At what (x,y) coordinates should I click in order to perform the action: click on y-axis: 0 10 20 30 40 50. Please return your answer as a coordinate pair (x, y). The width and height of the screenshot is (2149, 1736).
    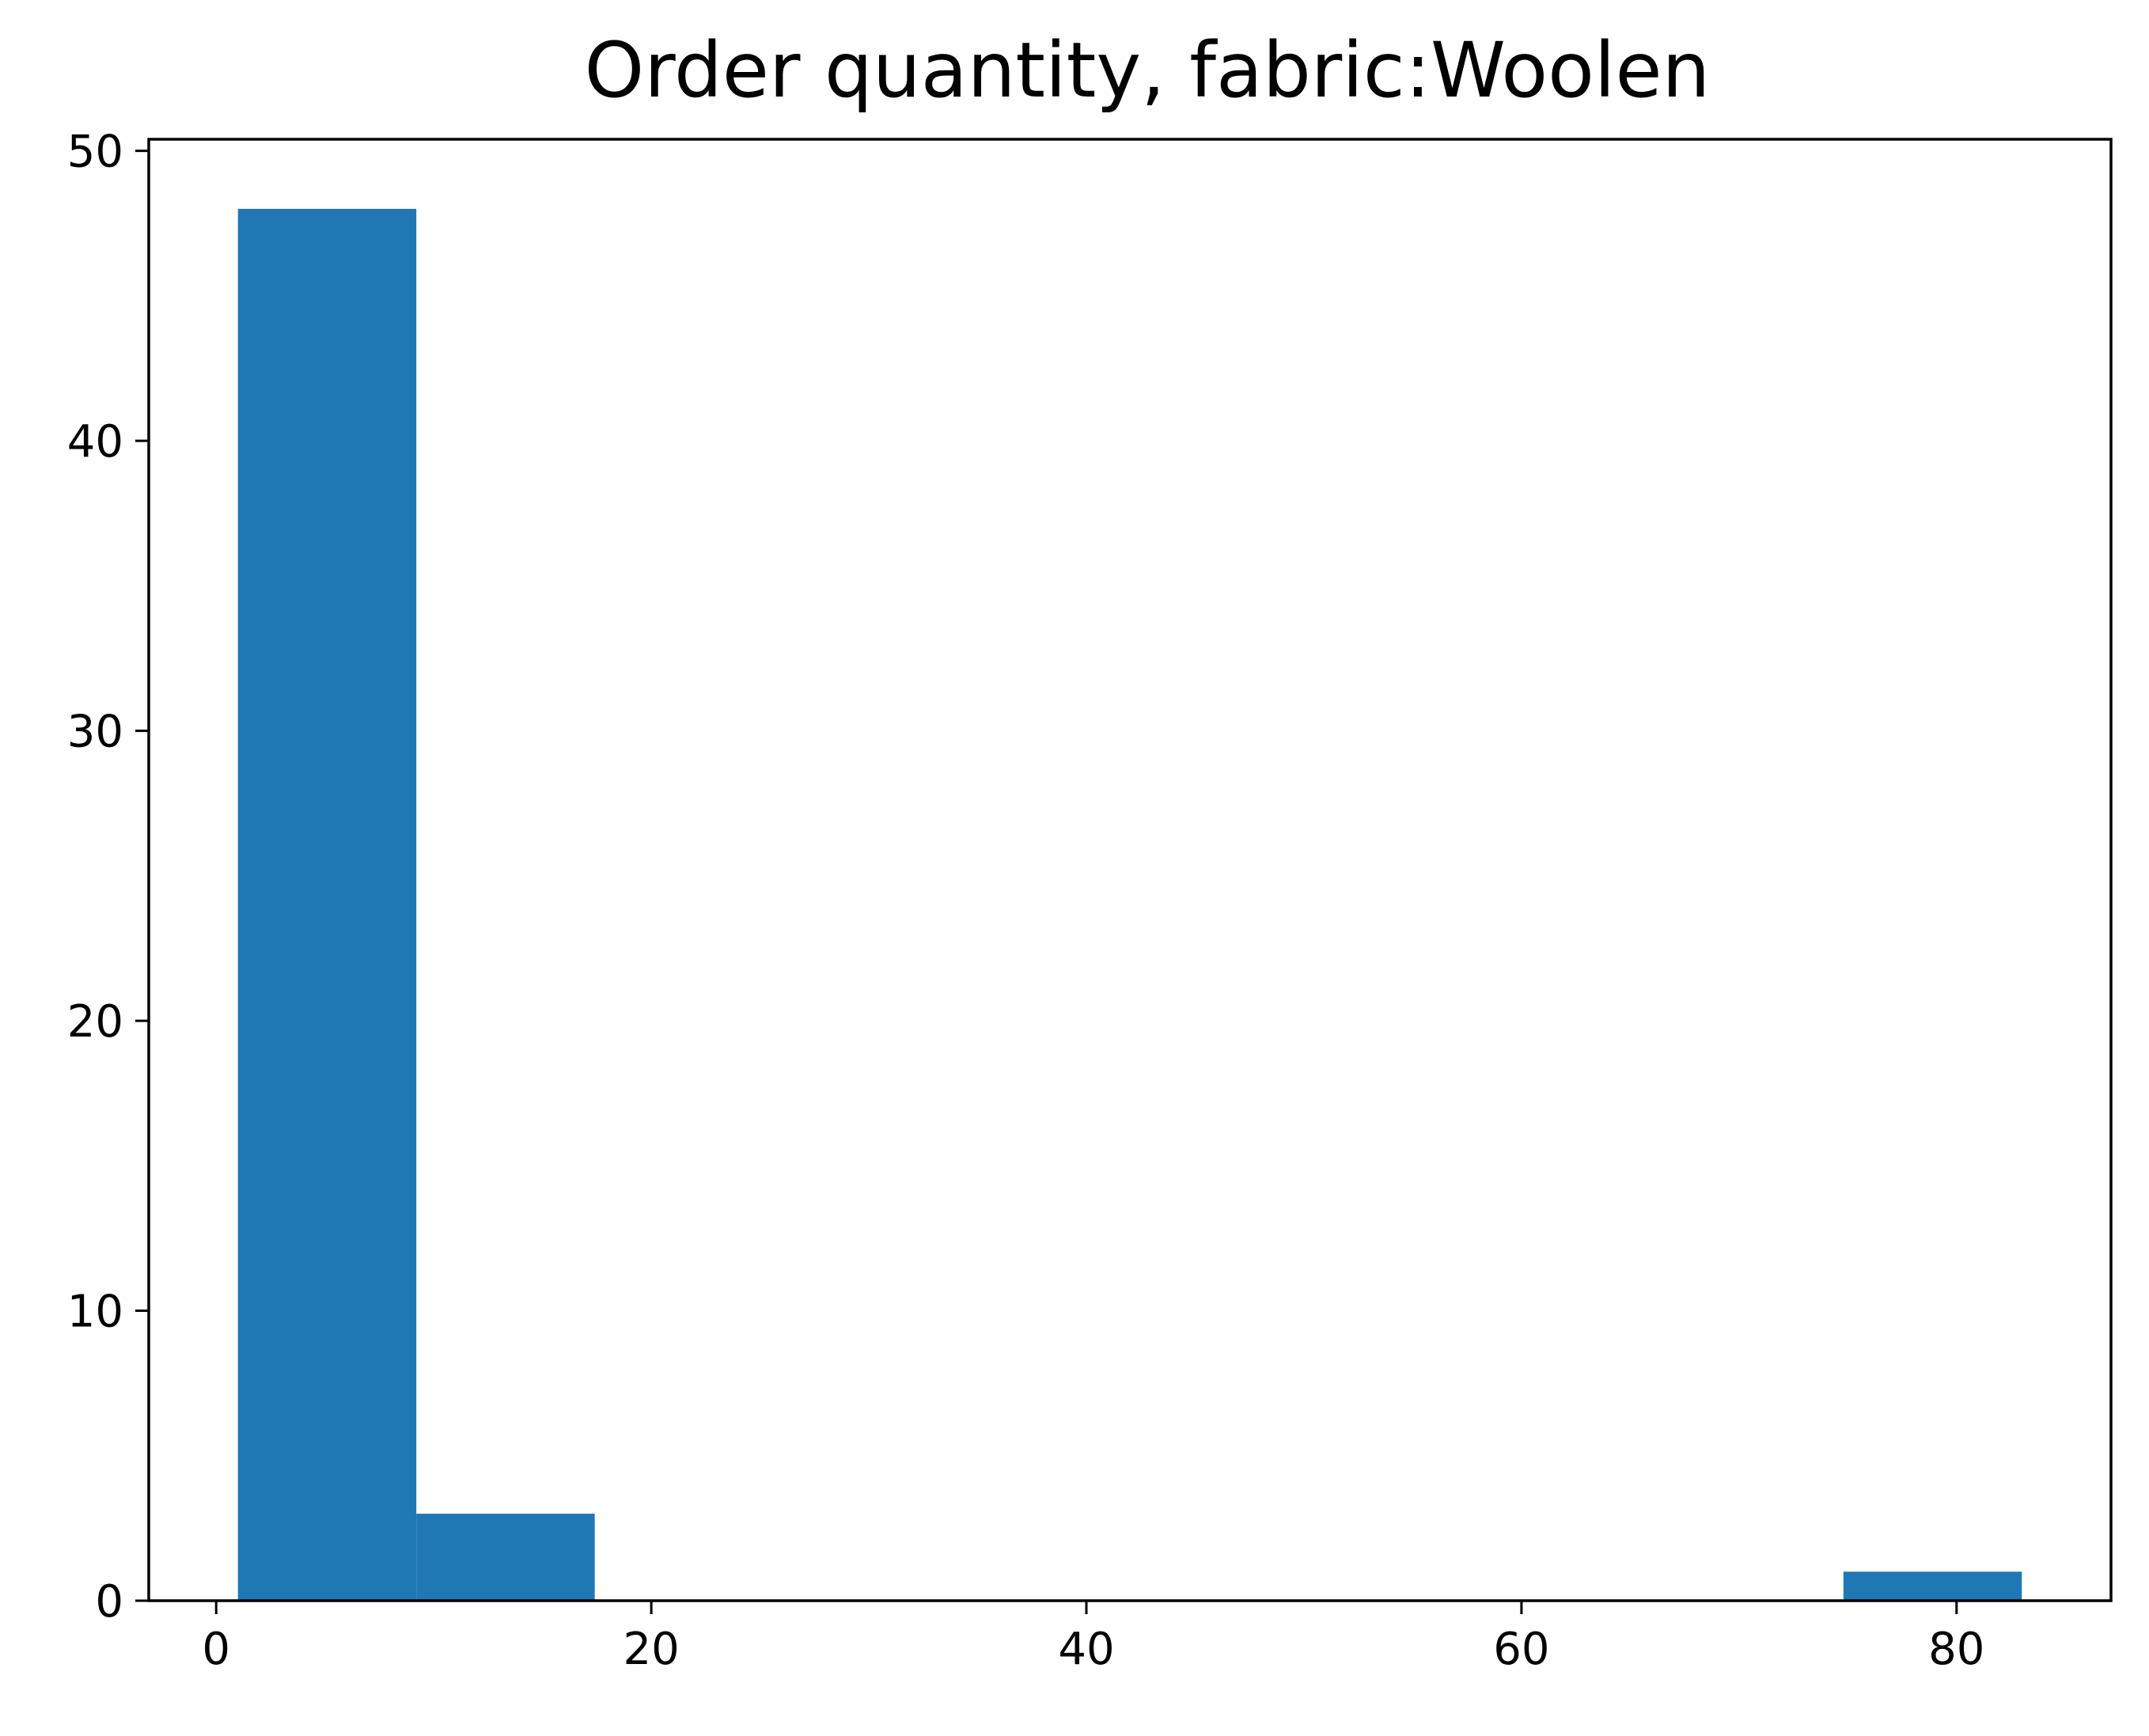
    Looking at the image, I should click on (108, 877).